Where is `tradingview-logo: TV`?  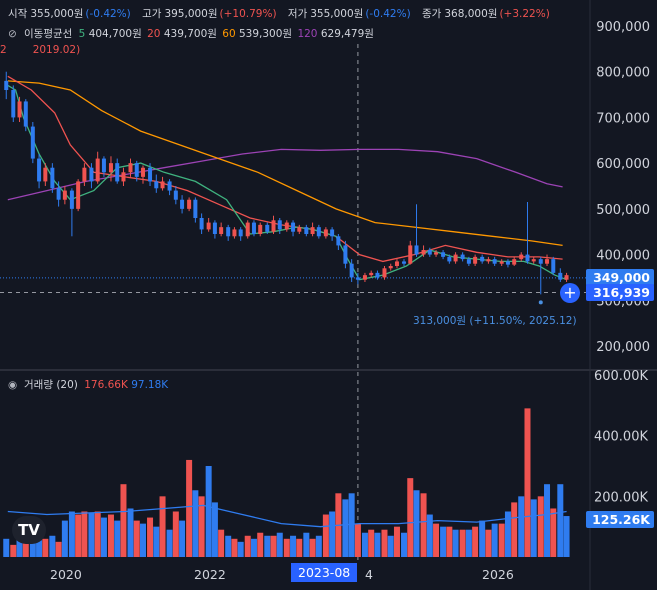
tradingview-logo: TV is located at coordinates (29, 530).